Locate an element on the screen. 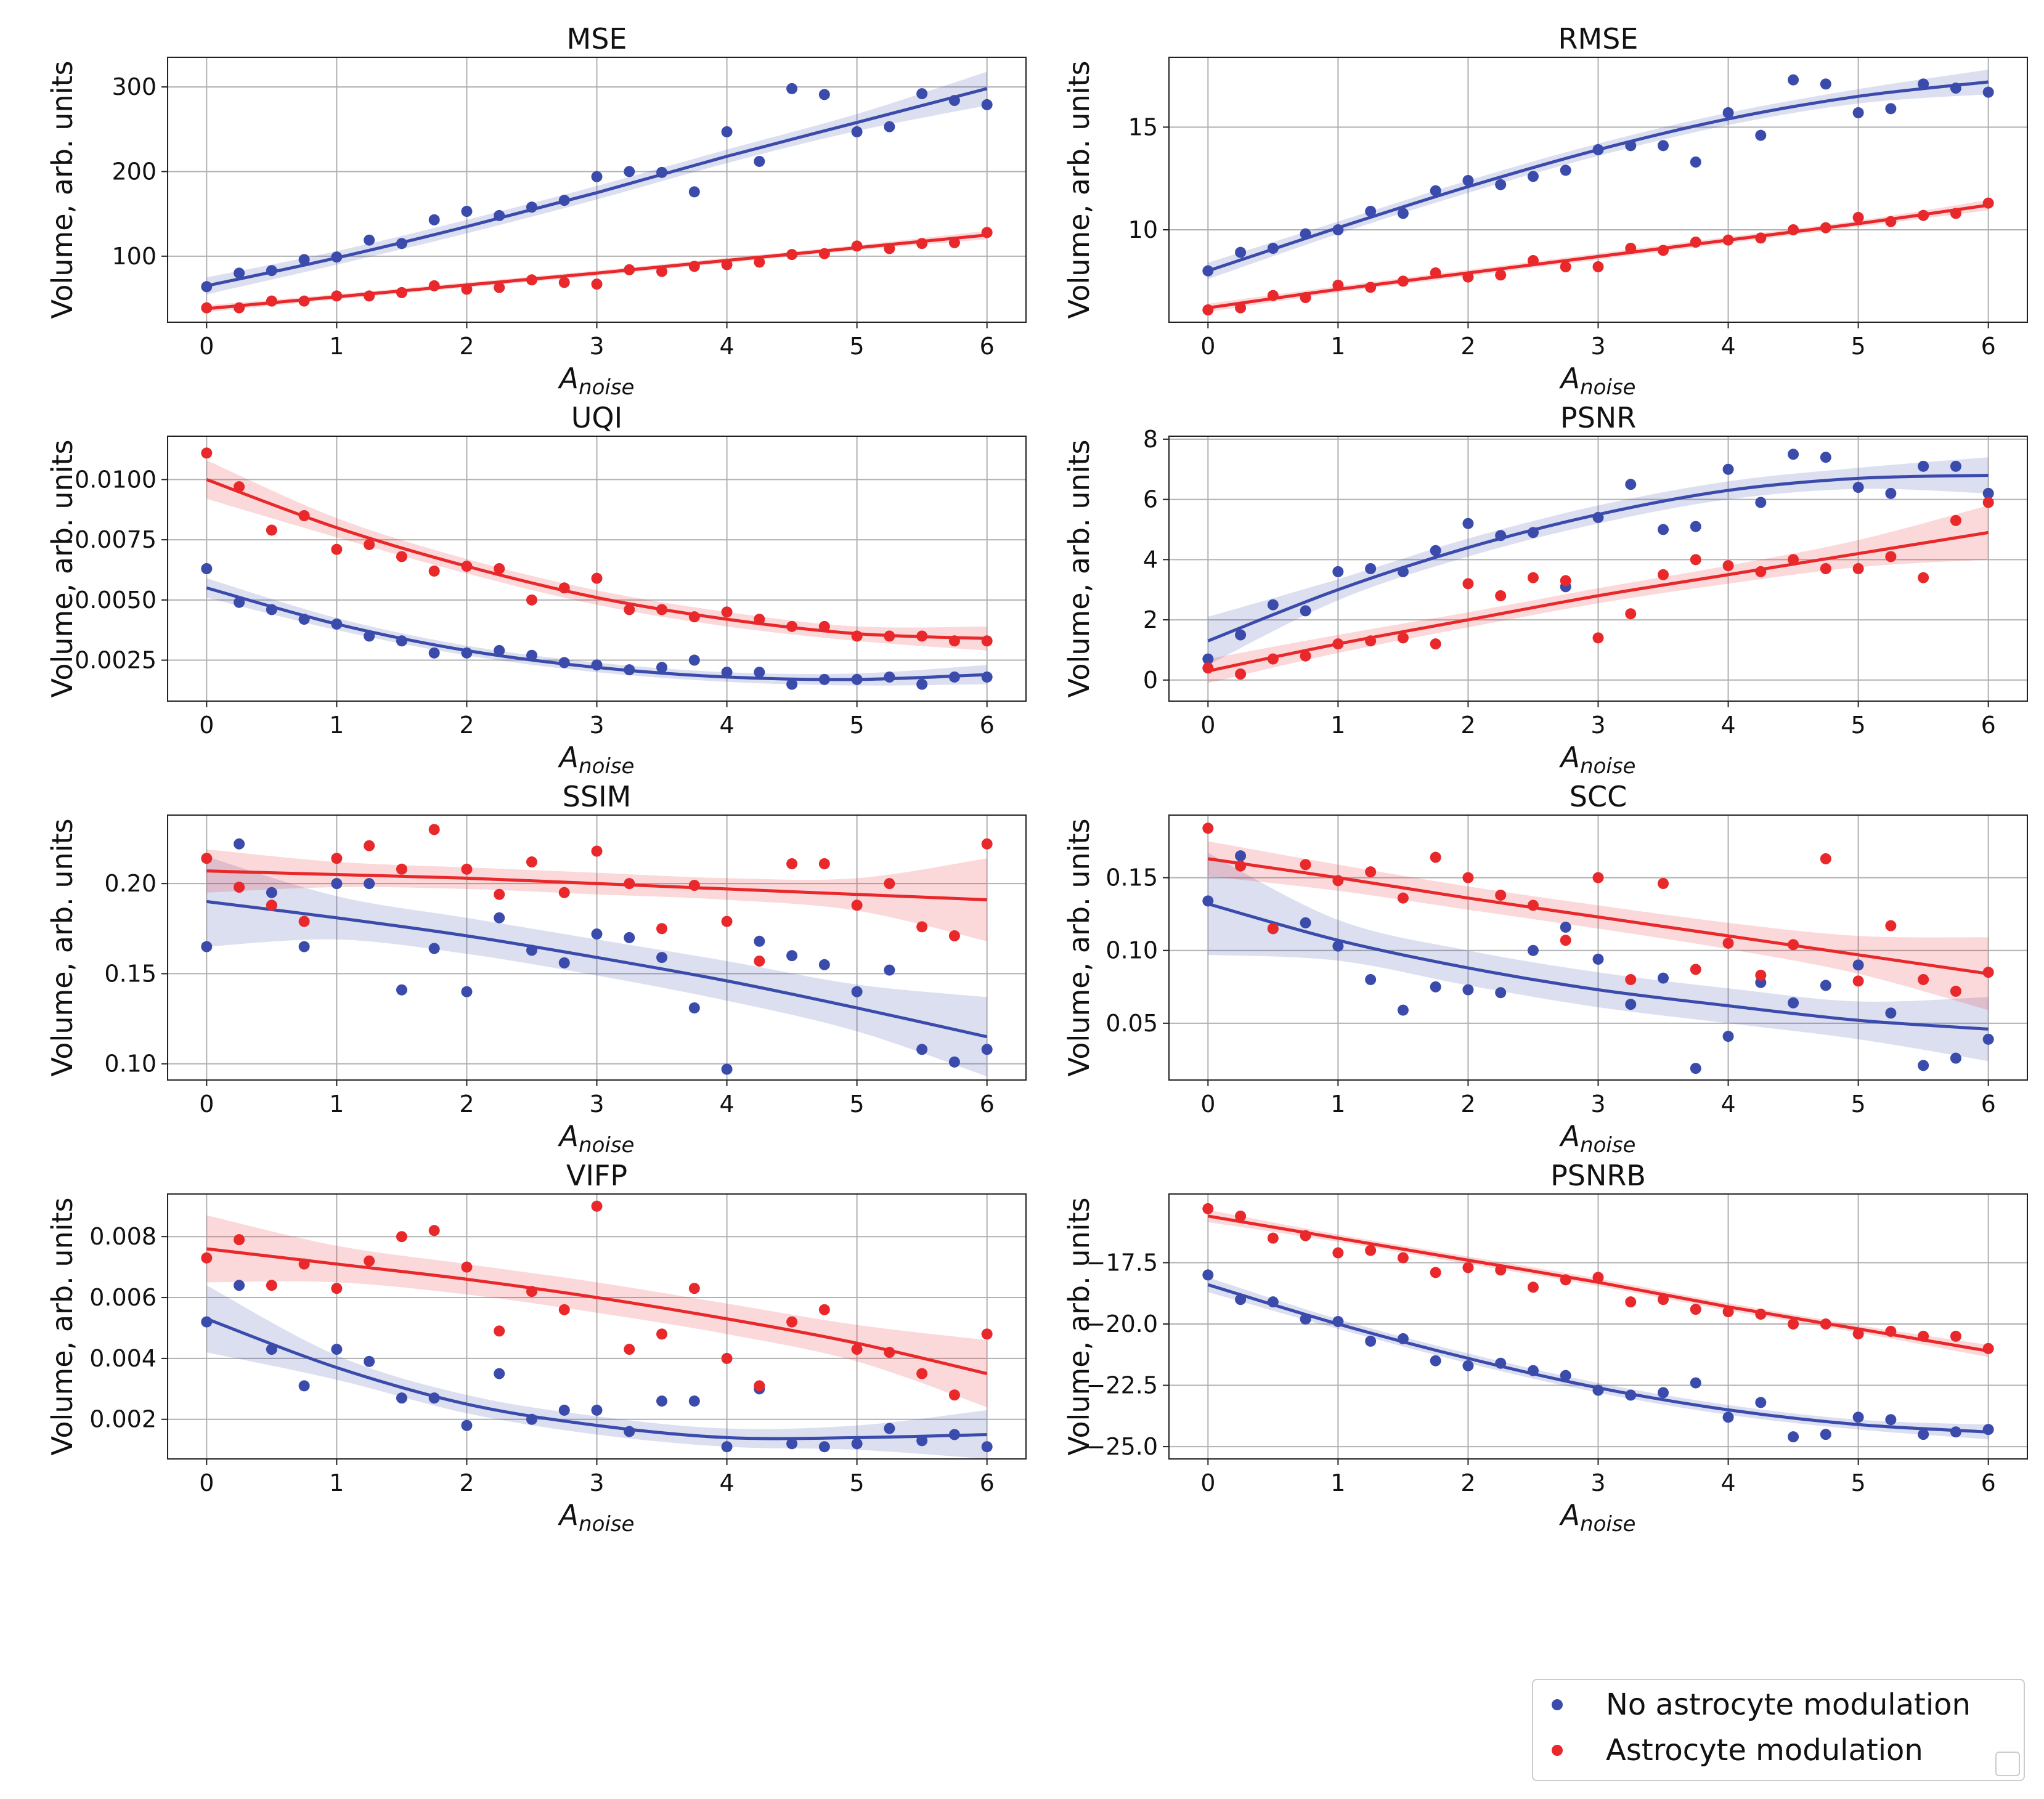  x-tick-label: 4 is located at coordinates (727, 1483).